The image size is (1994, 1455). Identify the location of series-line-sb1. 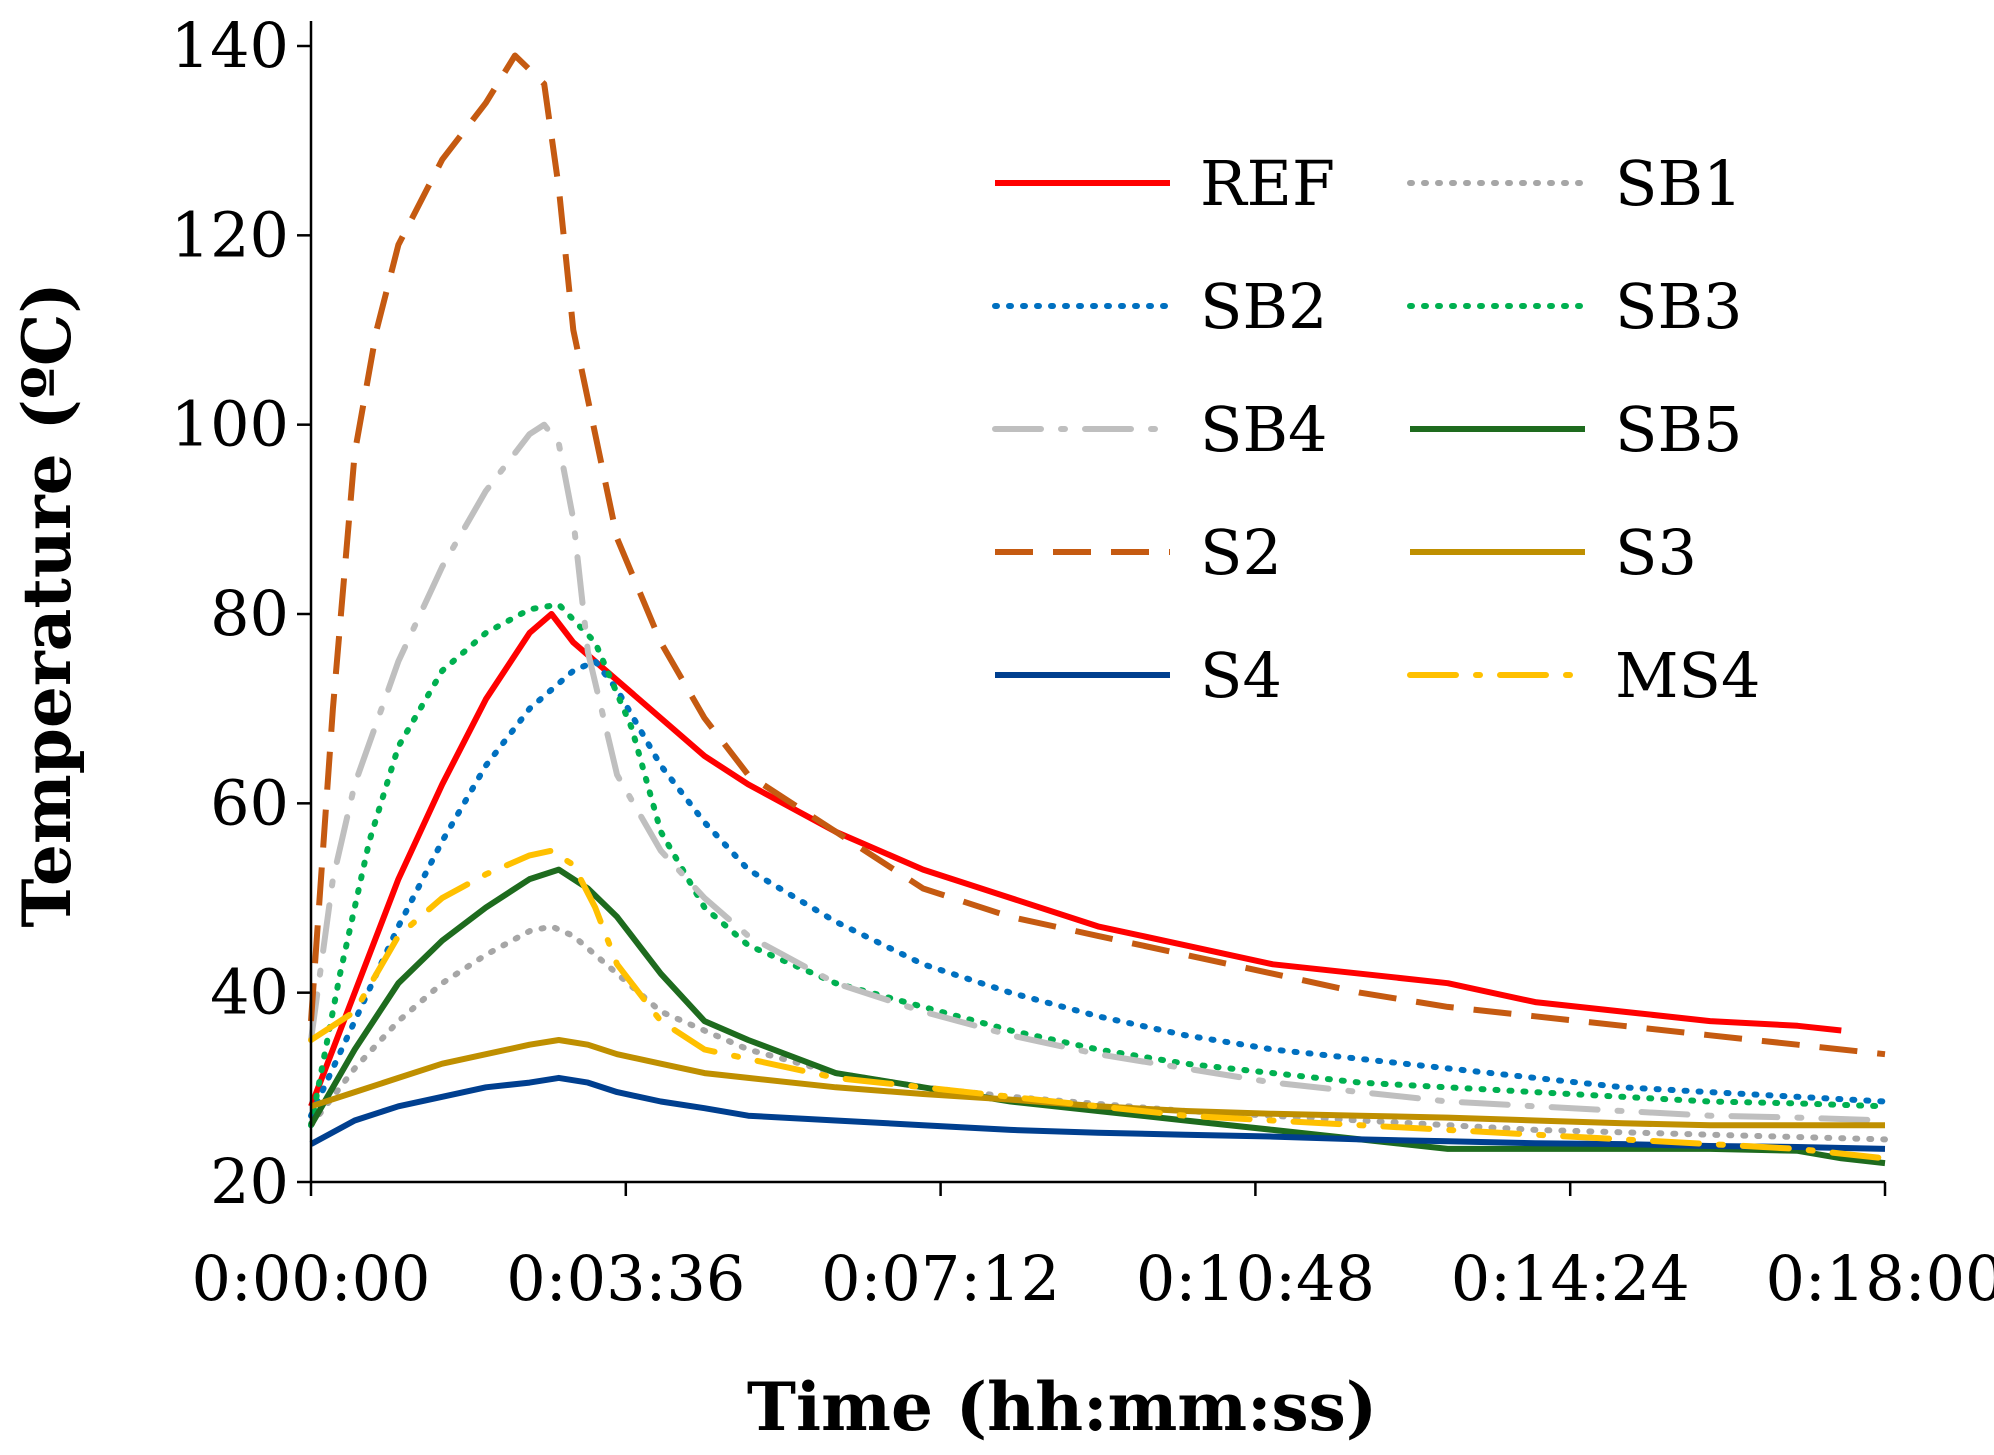
(1098, 1033).